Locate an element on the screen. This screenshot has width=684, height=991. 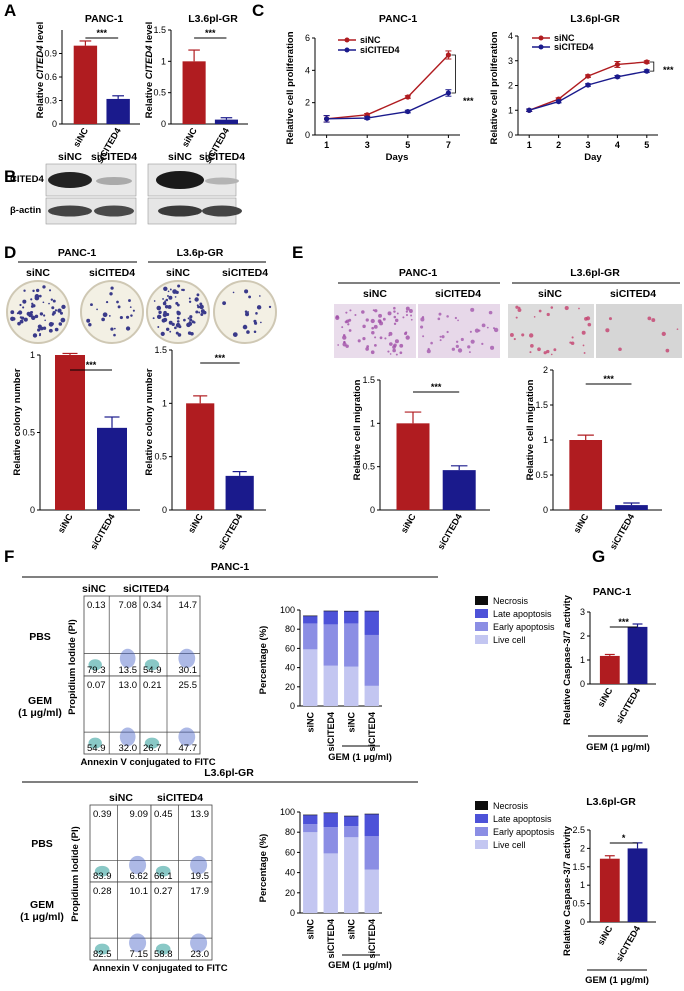
live-cell-cluster is located at coordinates (163, 949).